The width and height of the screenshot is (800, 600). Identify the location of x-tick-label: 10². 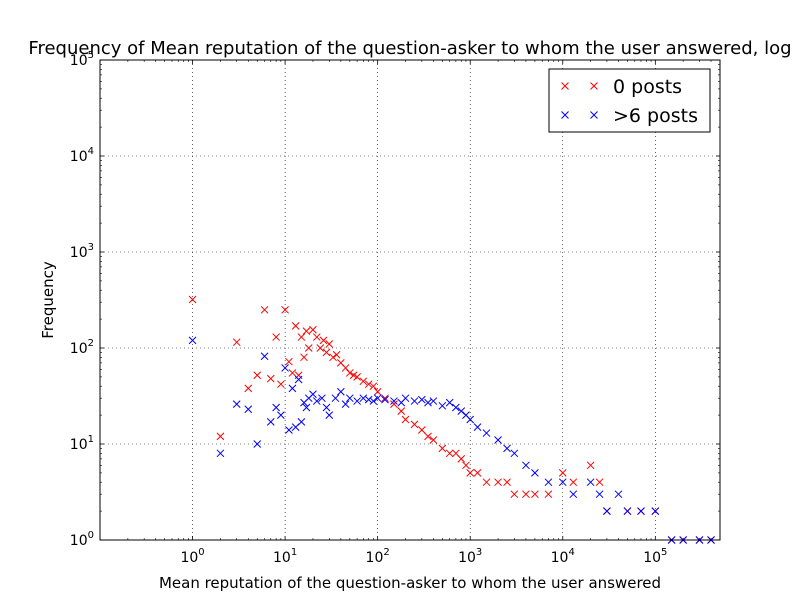
(378, 556).